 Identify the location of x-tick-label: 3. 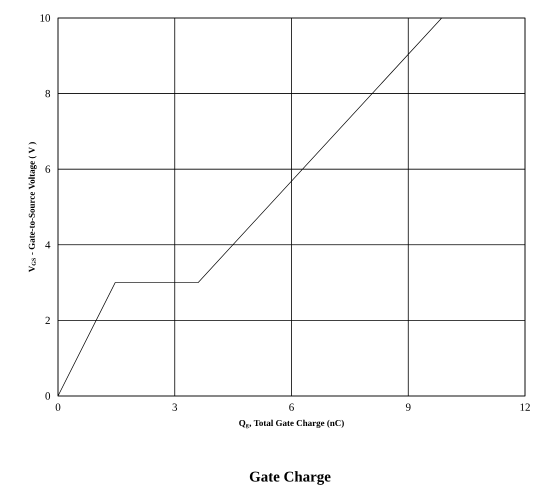
(175, 407).